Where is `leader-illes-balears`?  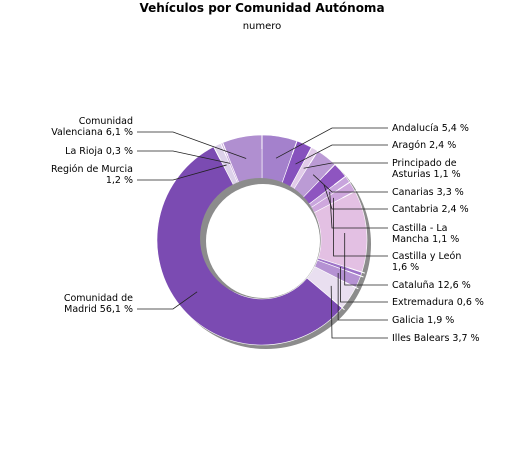 leader-illes-balears is located at coordinates (359, 312).